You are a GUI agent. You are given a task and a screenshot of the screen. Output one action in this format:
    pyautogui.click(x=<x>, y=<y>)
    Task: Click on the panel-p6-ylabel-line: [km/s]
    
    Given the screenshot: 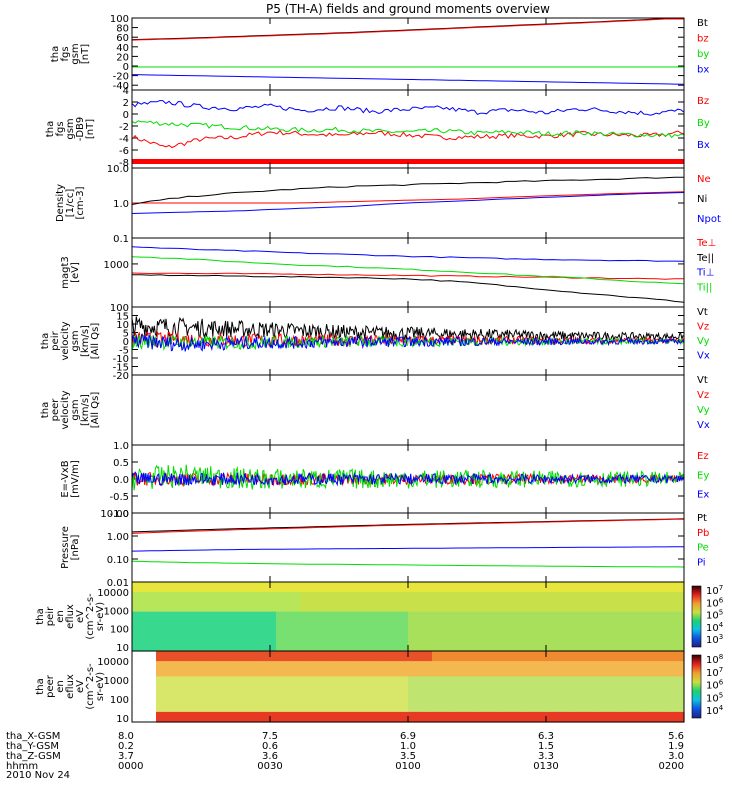 What is the action you would take?
    pyautogui.click(x=85, y=410)
    